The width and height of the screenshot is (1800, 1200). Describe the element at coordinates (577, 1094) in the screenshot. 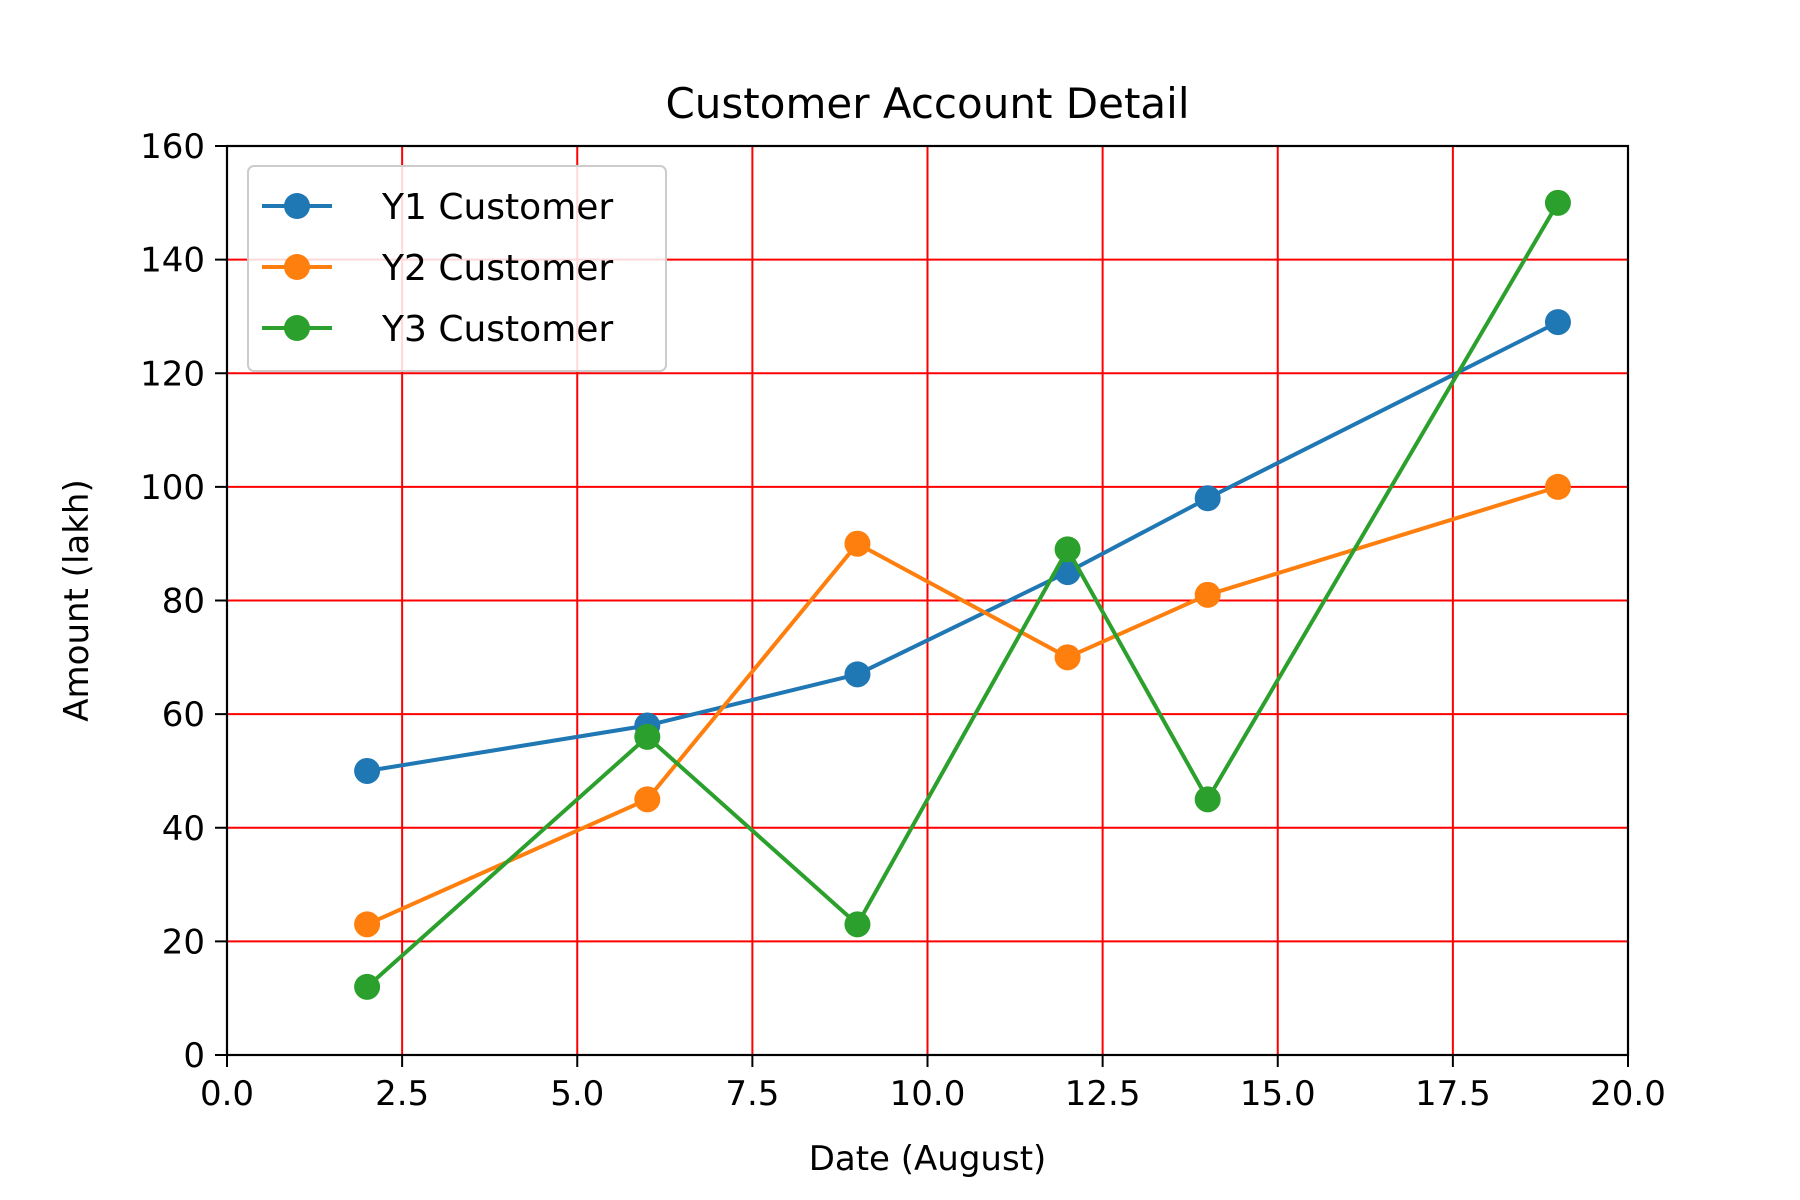

I see `x-tick-label: 5.0` at that location.